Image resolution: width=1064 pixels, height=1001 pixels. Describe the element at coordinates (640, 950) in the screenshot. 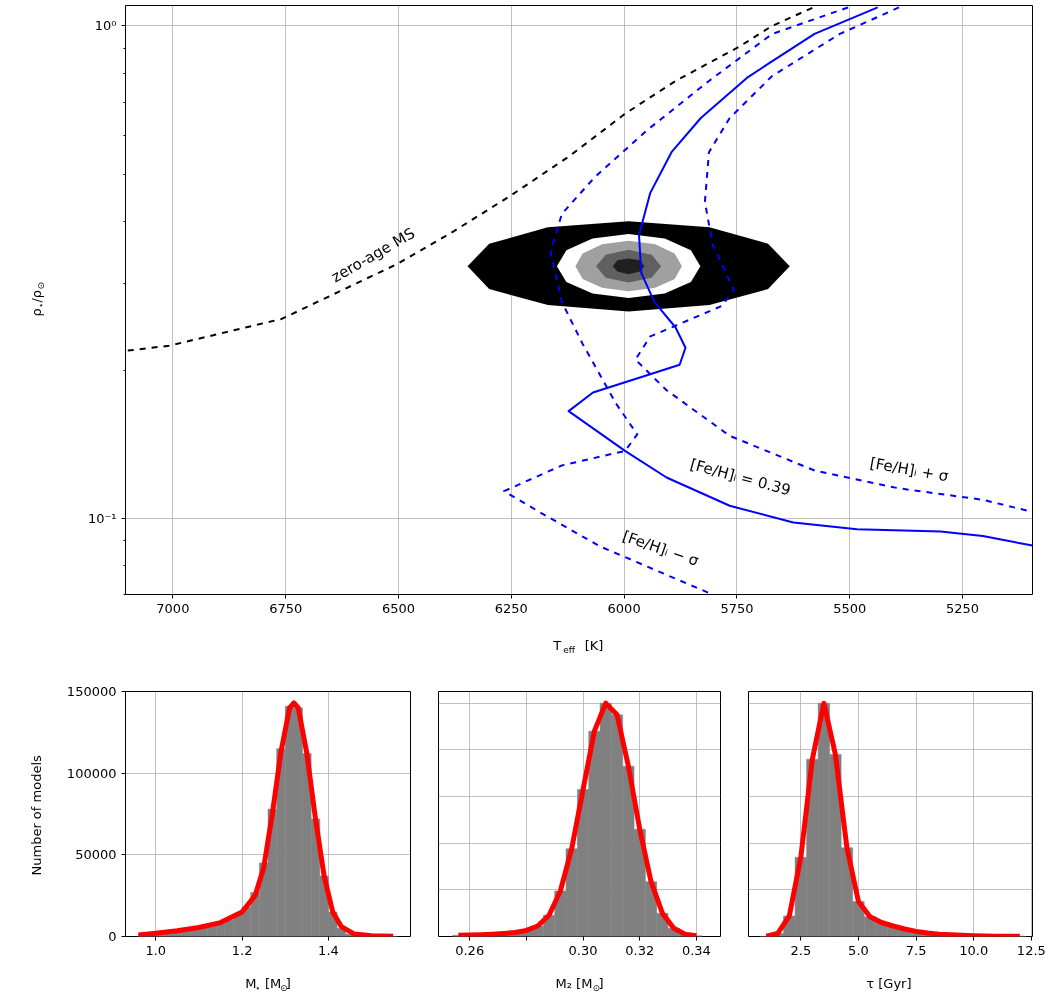

I see `x-tick-label: 0.32` at that location.